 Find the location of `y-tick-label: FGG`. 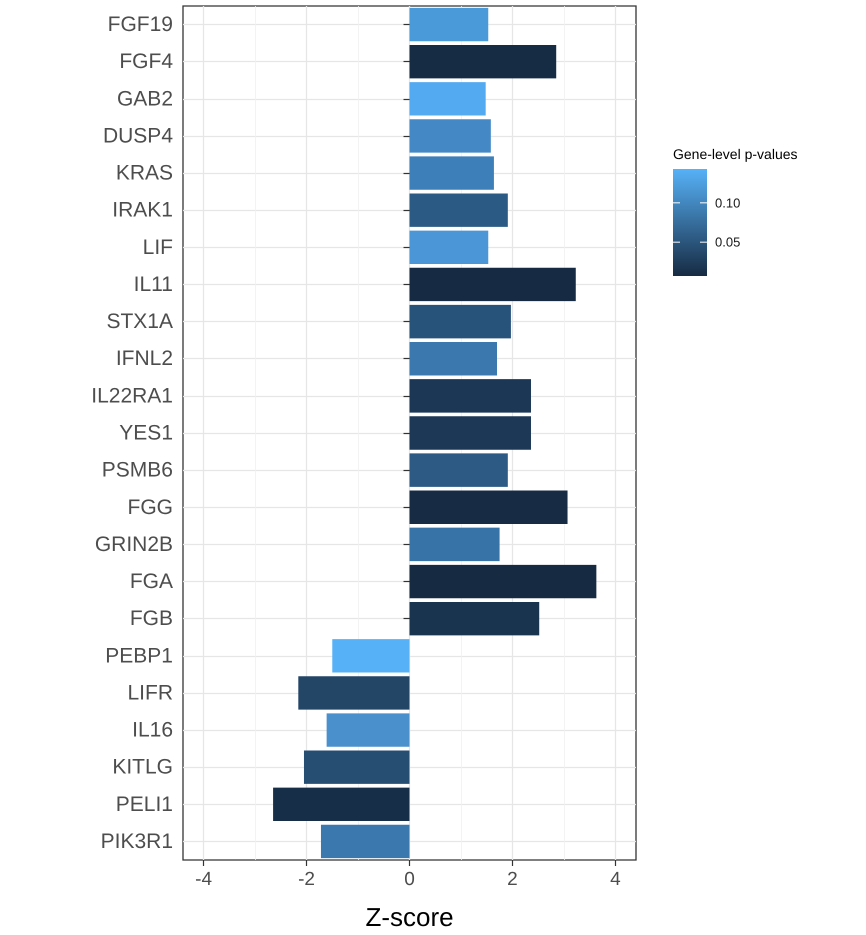

y-tick-label: FGG is located at coordinates (150, 507).